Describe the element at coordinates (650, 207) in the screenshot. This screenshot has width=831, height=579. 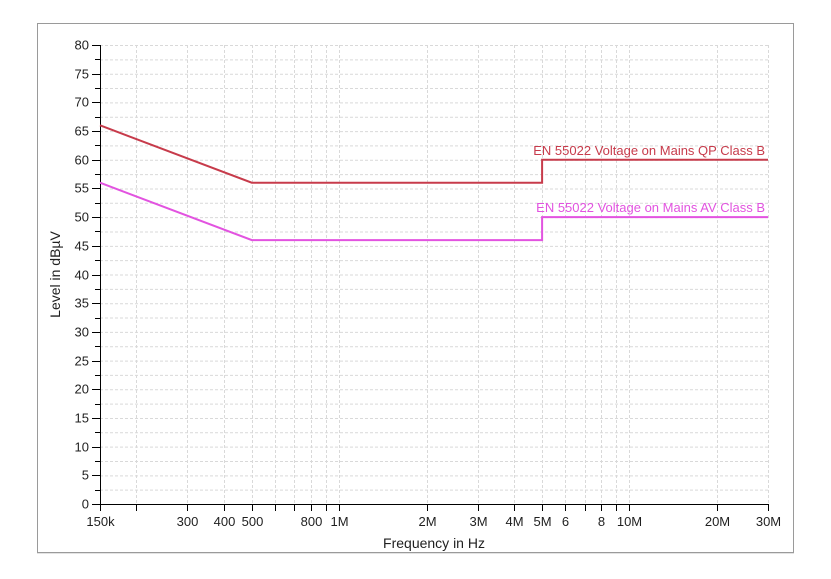
I see `series-label-av: EN 55022 Voltage on Mains AV Class B` at that location.